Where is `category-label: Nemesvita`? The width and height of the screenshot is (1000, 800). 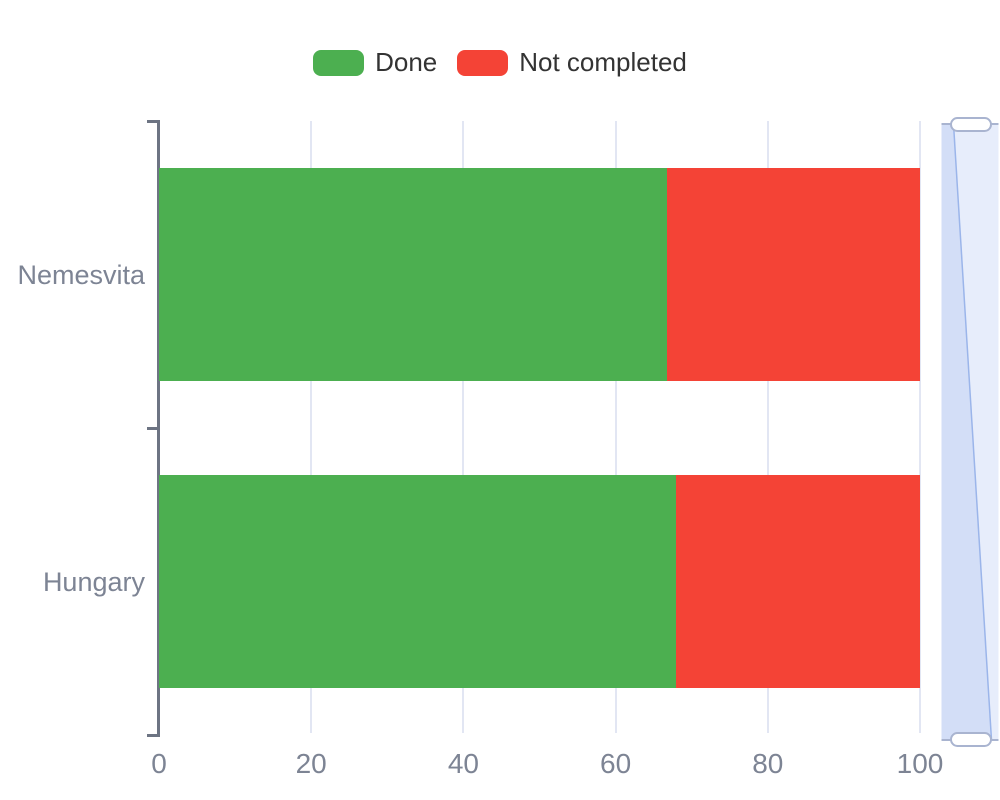
category-label: Nemesvita is located at coordinates (81, 274).